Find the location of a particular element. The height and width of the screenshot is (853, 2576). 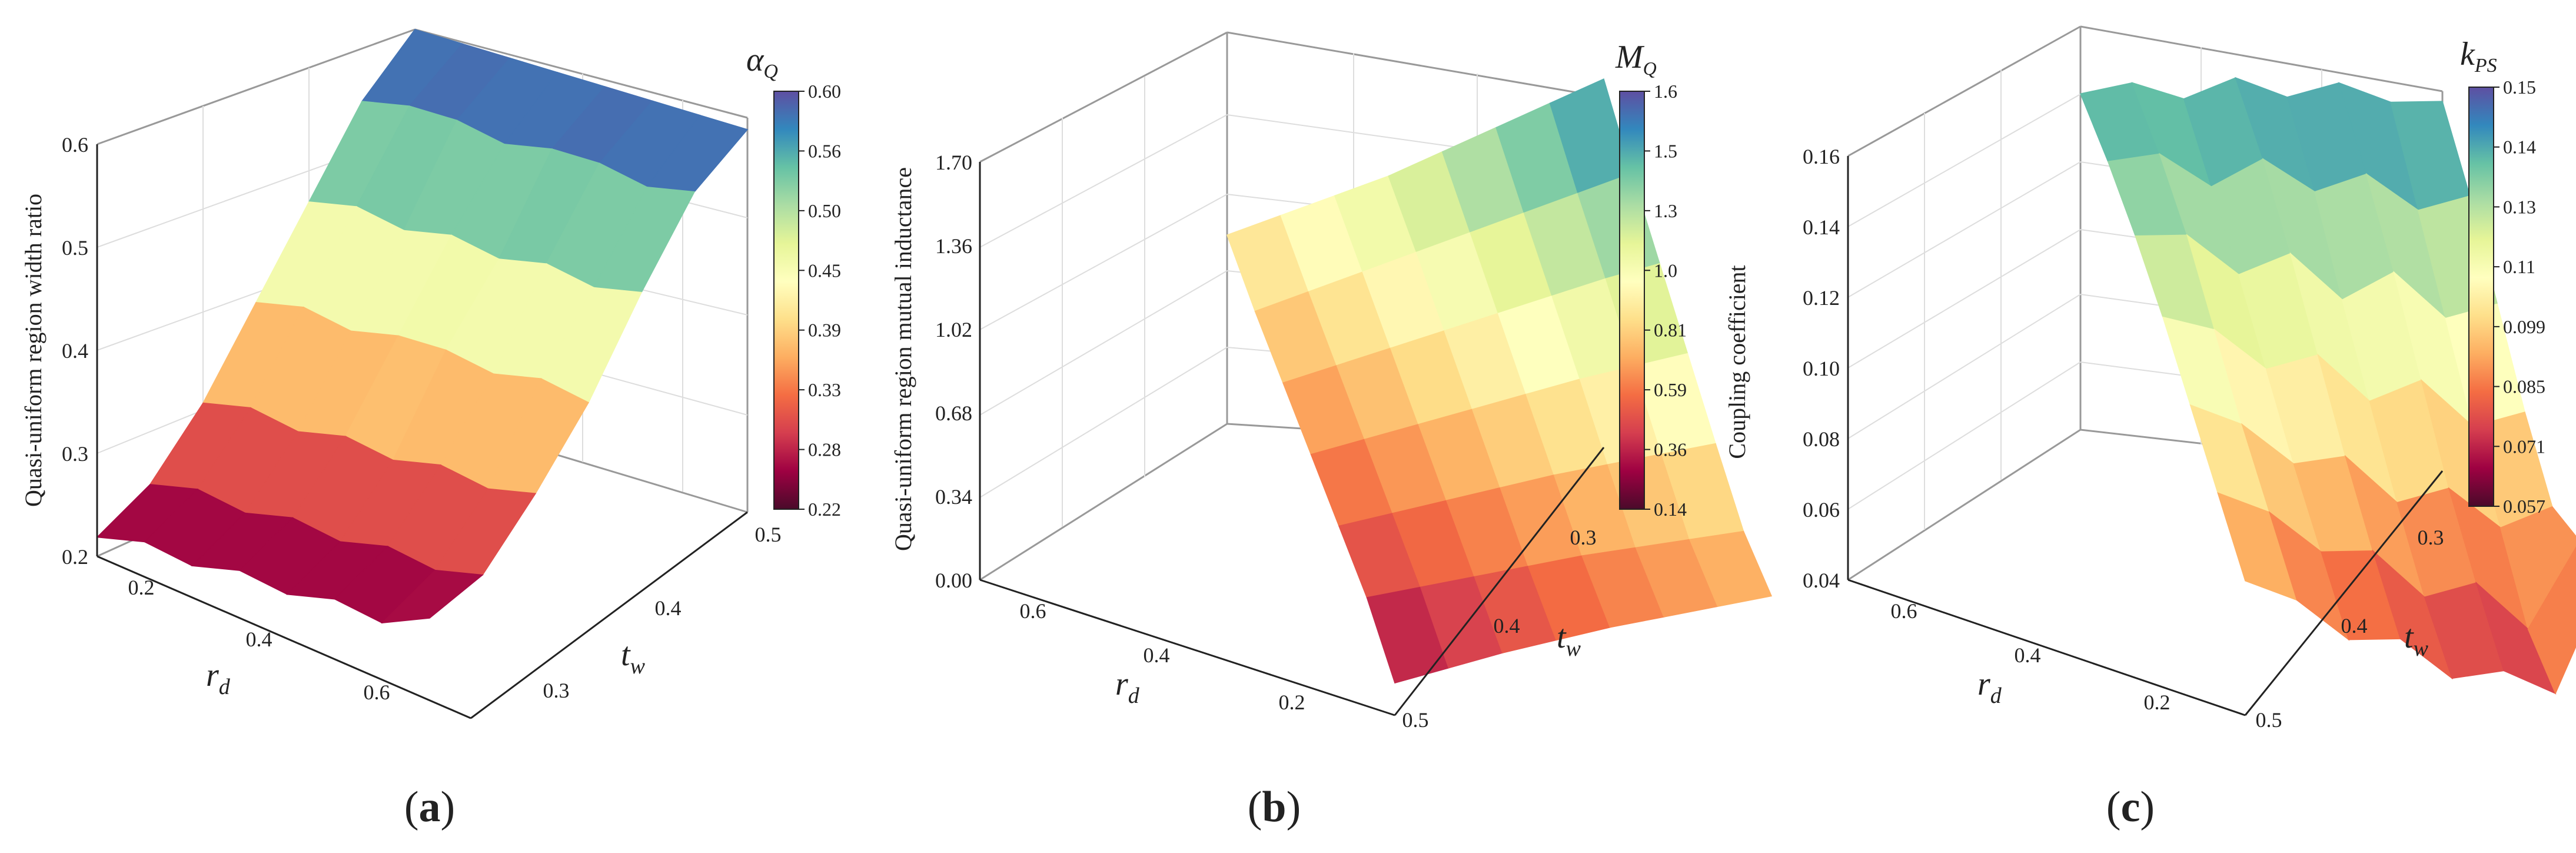

colorbar-tick-label: 0.39 is located at coordinates (824, 330).